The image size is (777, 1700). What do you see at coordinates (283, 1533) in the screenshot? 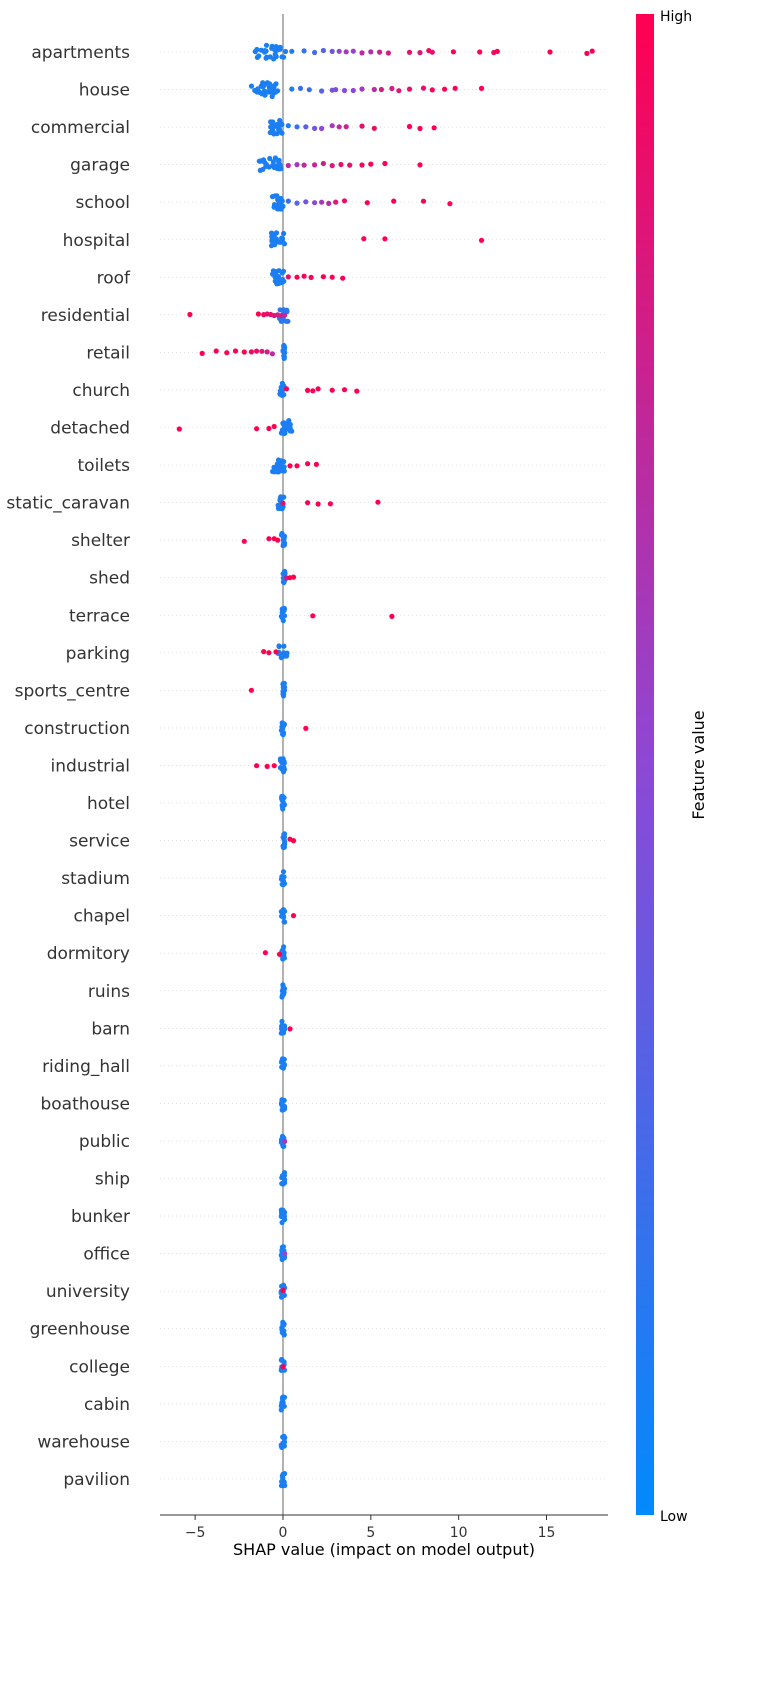
I see `x-tick-label: 0` at bounding box center [283, 1533].